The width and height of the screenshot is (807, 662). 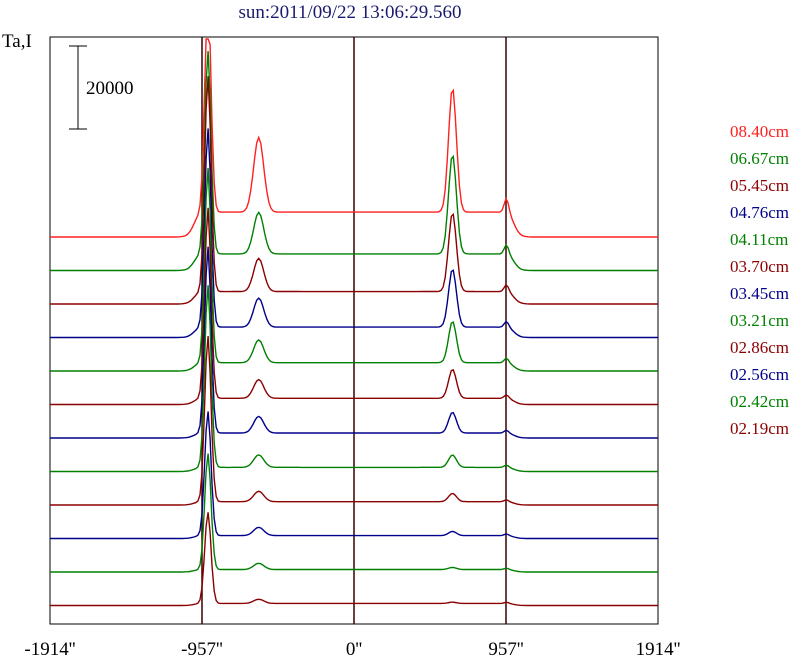 What do you see at coordinates (759, 239) in the screenshot?
I see `legend-entry: 04.11cm` at bounding box center [759, 239].